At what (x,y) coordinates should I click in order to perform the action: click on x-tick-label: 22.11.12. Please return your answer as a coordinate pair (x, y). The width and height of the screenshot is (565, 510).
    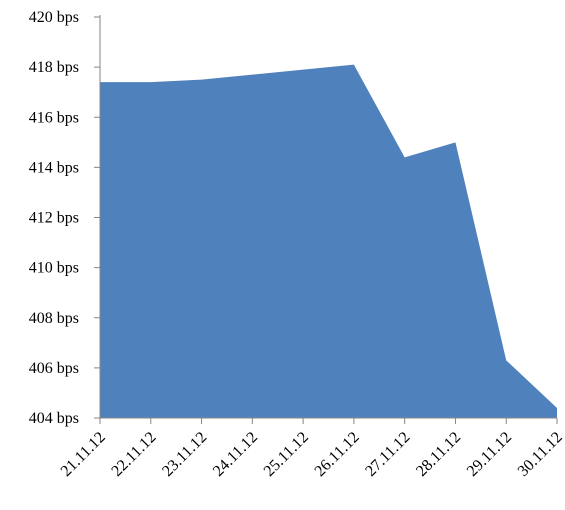
    Looking at the image, I should click on (133, 454).